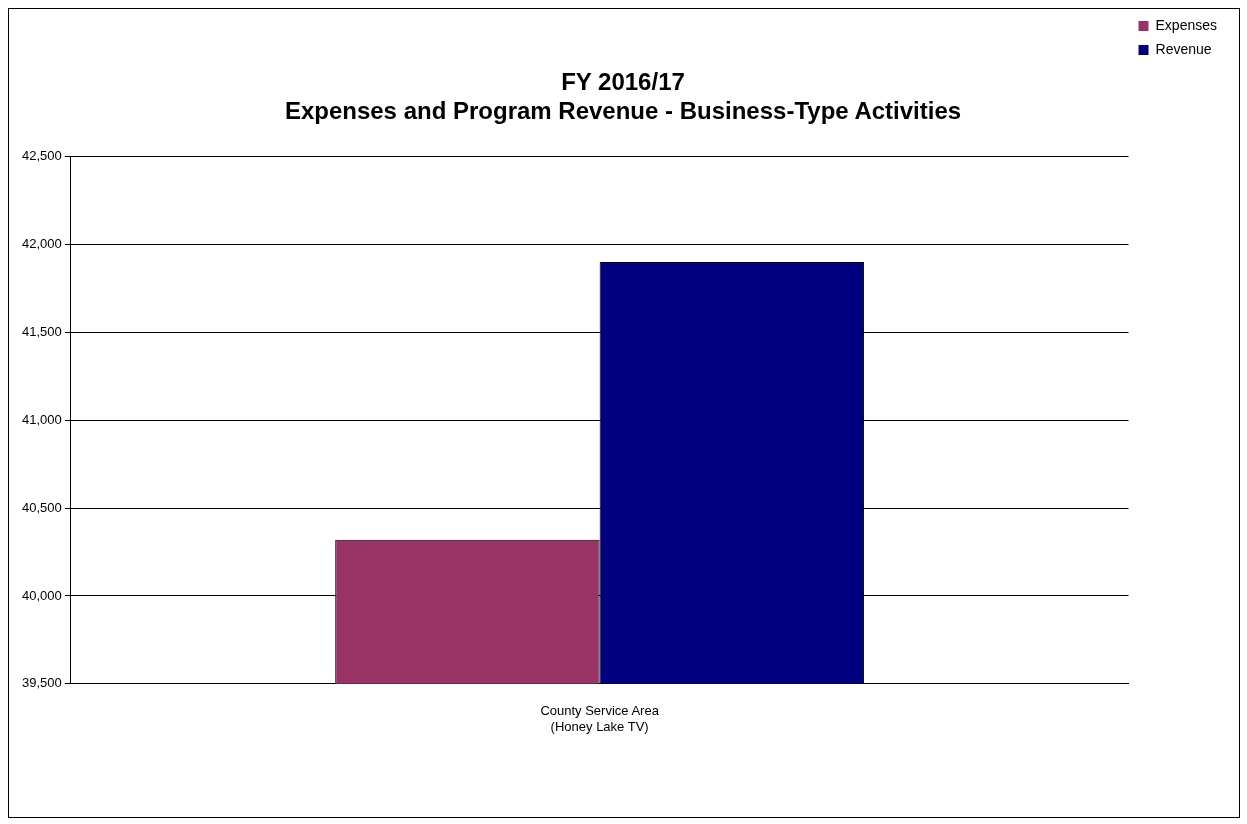  What do you see at coordinates (42, 419) in the screenshot?
I see `y-tick-label: 41,000` at bounding box center [42, 419].